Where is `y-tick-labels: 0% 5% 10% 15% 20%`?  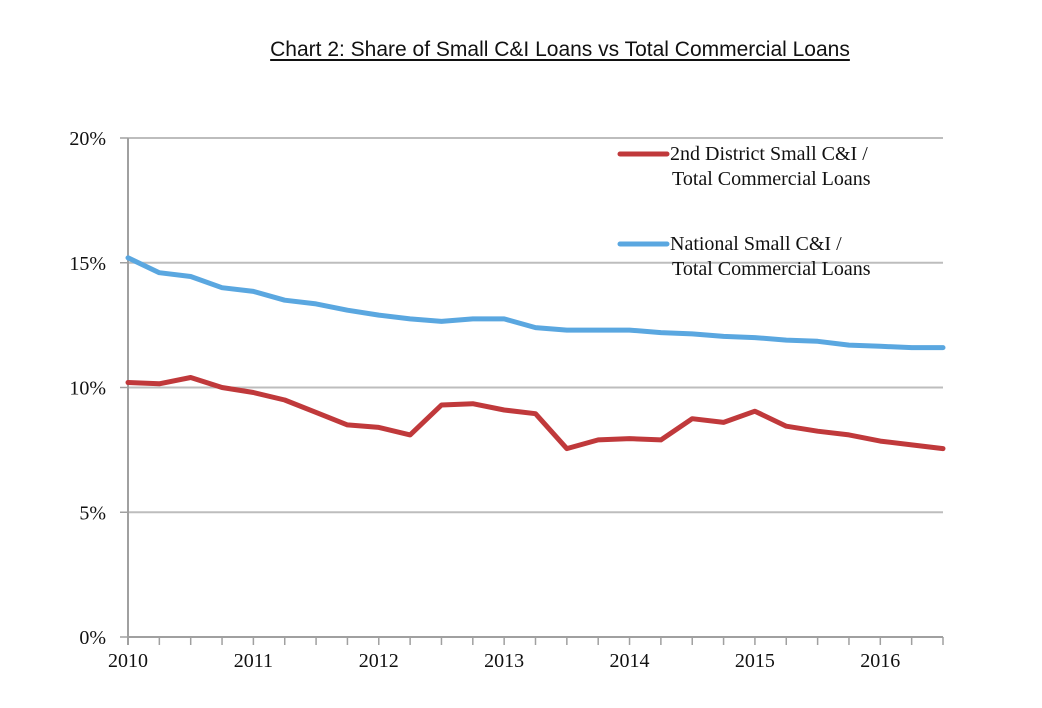
y-tick-labels: 0% 5% 10% 15% 20% is located at coordinates (87, 388).